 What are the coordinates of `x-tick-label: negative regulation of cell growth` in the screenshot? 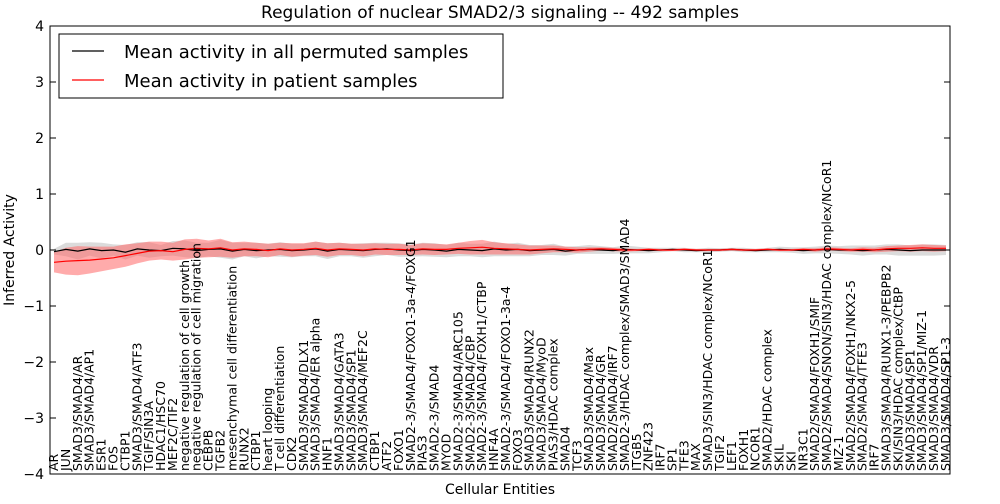 It's located at (184, 365).